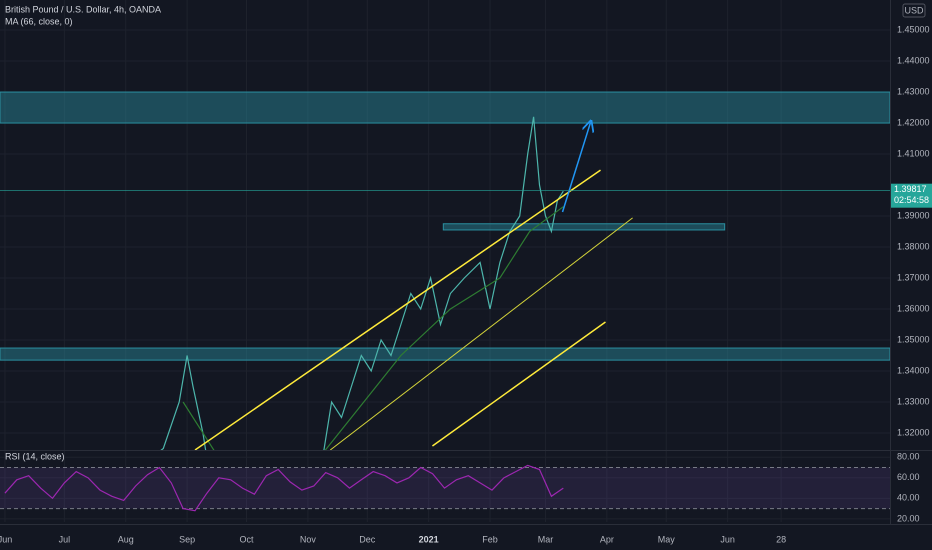 The image size is (932, 550). Describe the element at coordinates (913, 370) in the screenshot. I see `y-tick-label: 1.34000` at that location.